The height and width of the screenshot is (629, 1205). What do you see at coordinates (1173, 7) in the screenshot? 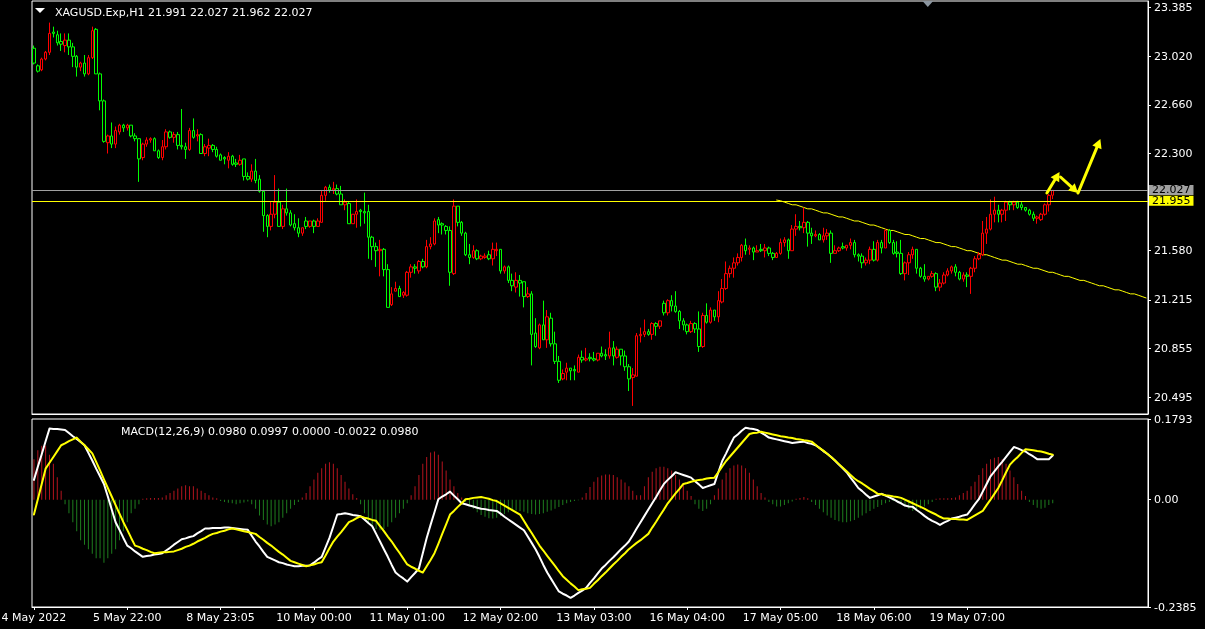
I see `y-tick-label: 23.385` at bounding box center [1173, 7].